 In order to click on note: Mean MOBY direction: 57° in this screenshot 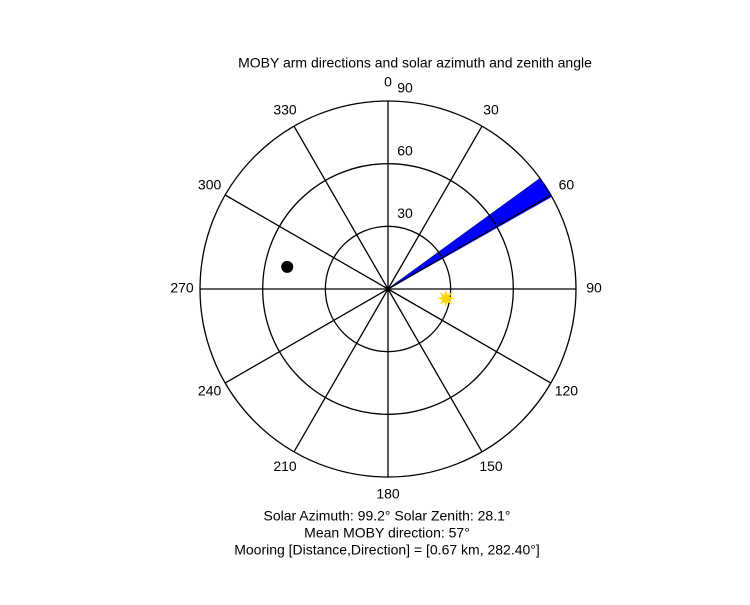, I will do `click(387, 533)`.